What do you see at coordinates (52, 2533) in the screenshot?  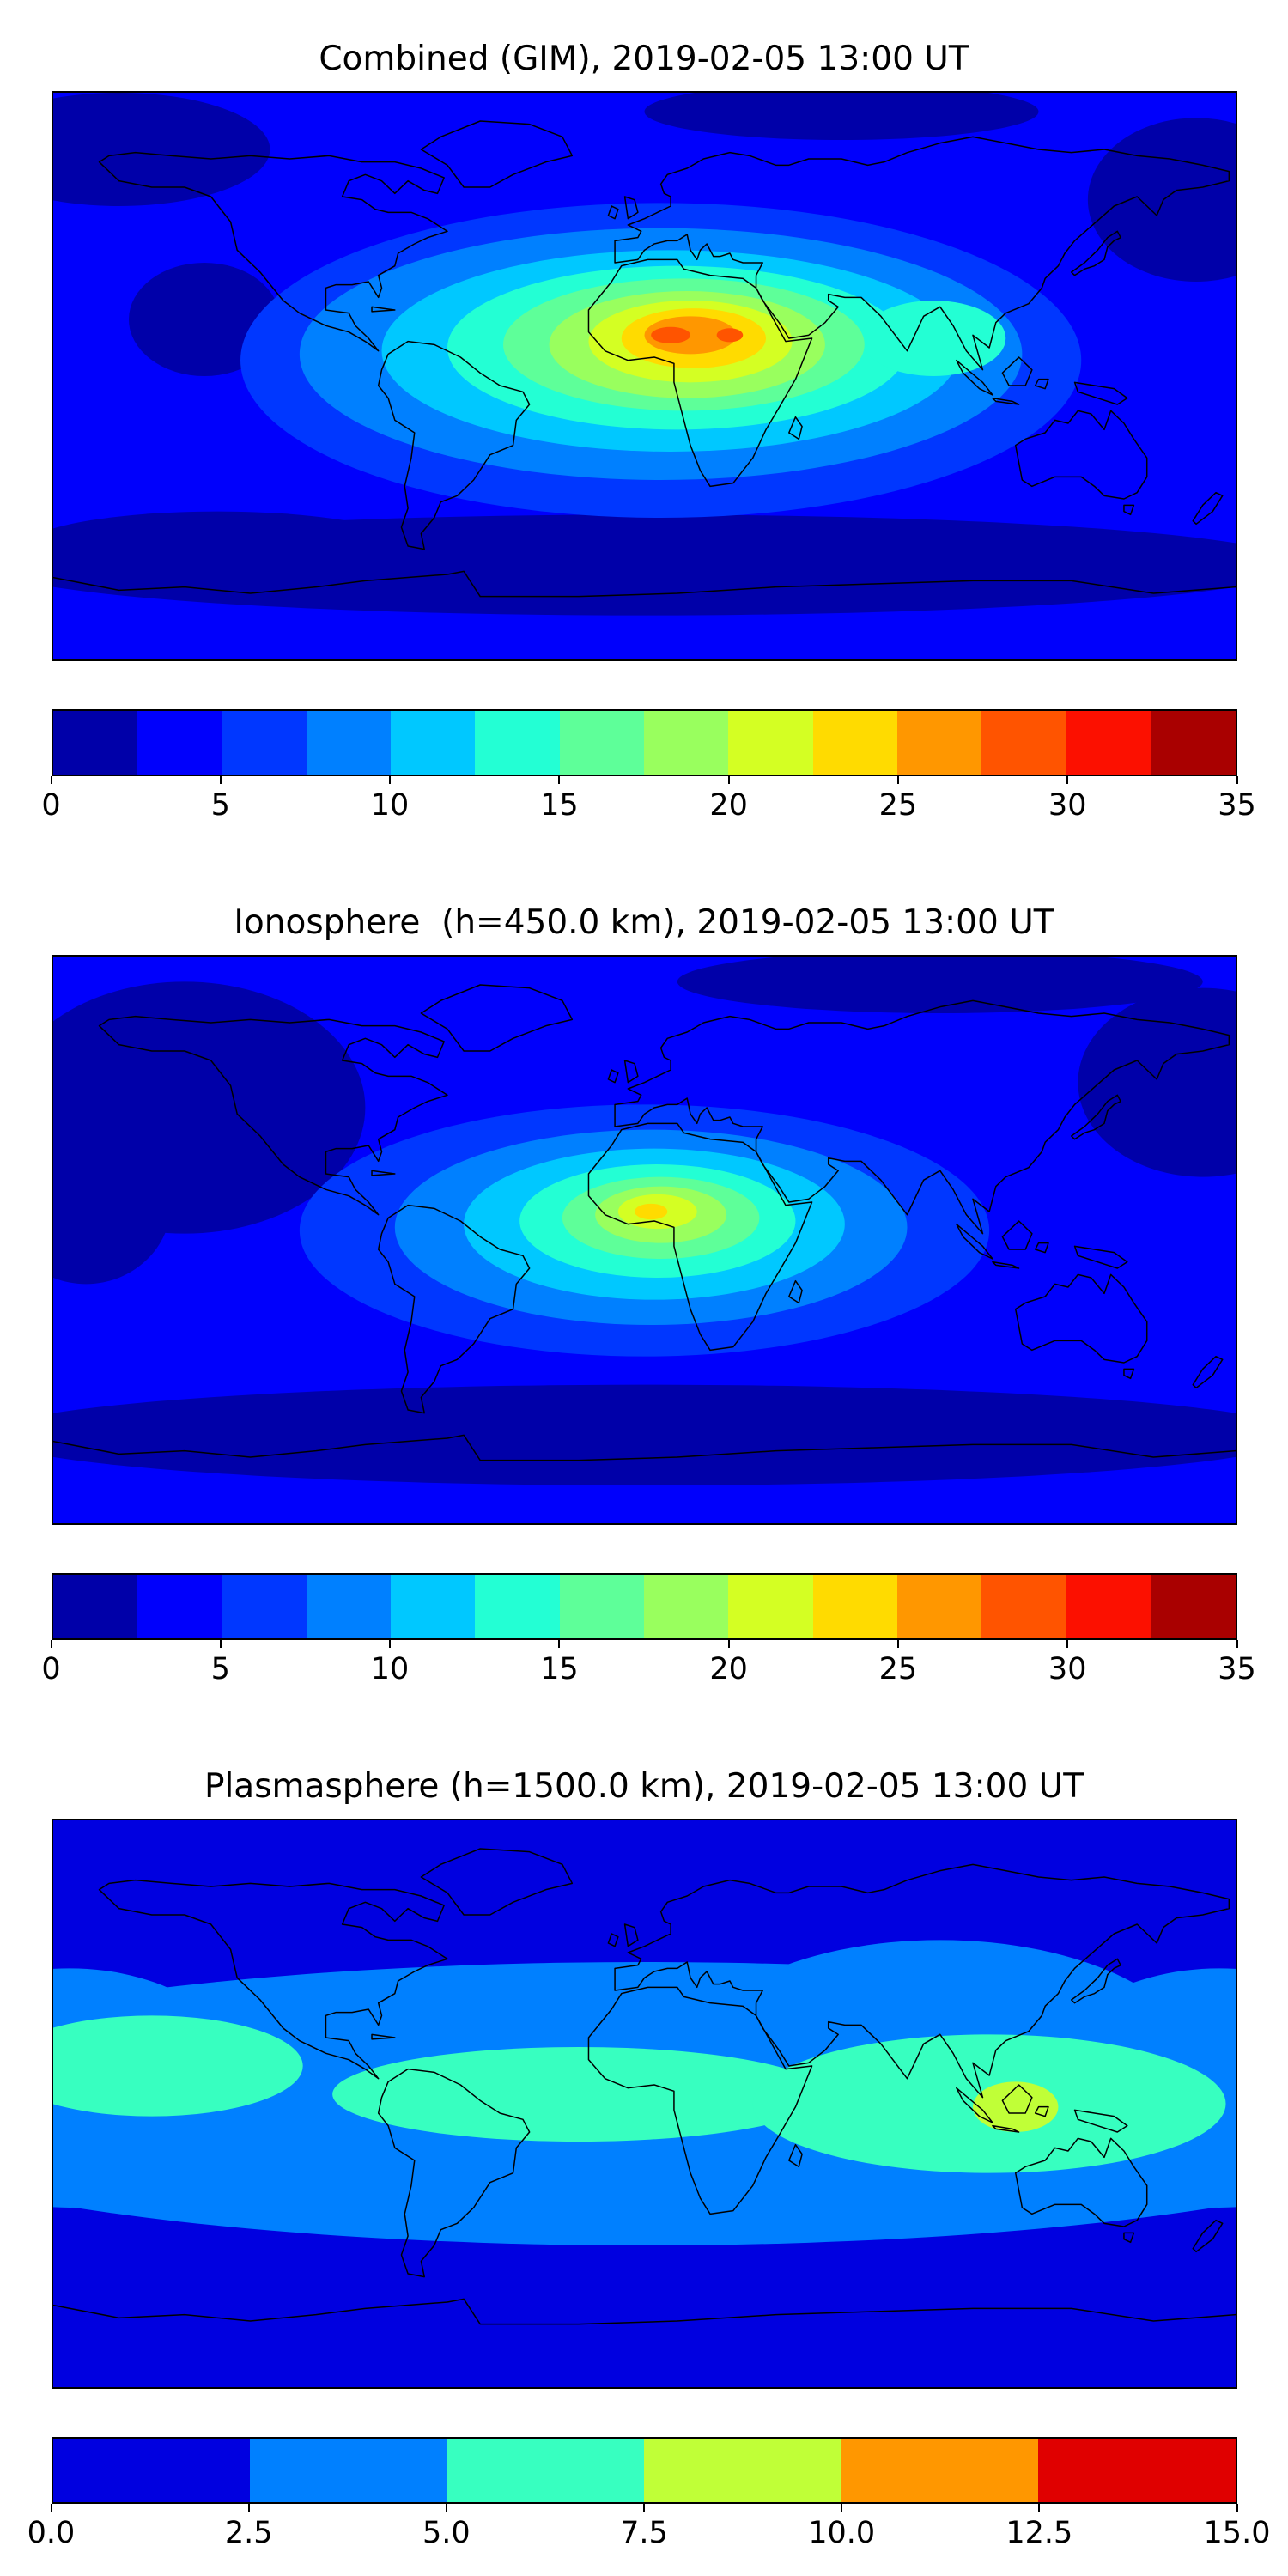 I see `colorbar-tick-label: 0.0` at bounding box center [52, 2533].